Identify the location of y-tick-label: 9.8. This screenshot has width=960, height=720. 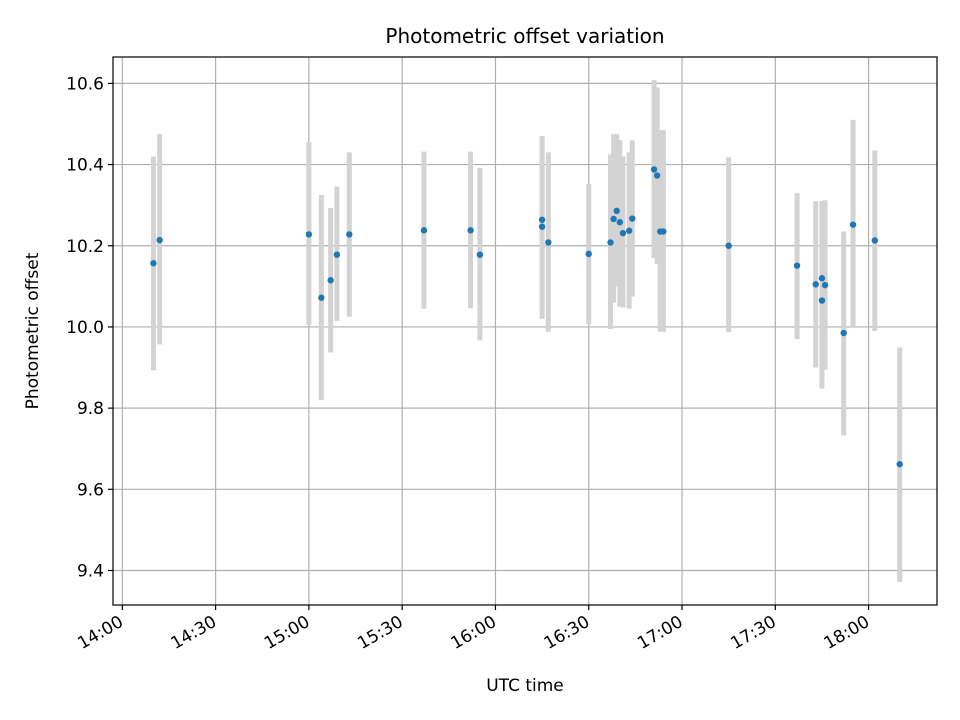
(90, 409).